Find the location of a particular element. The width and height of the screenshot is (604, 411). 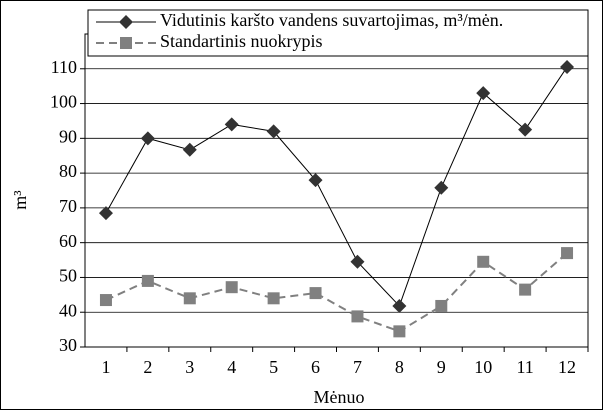

x-tick-label: 6 is located at coordinates (315, 367).